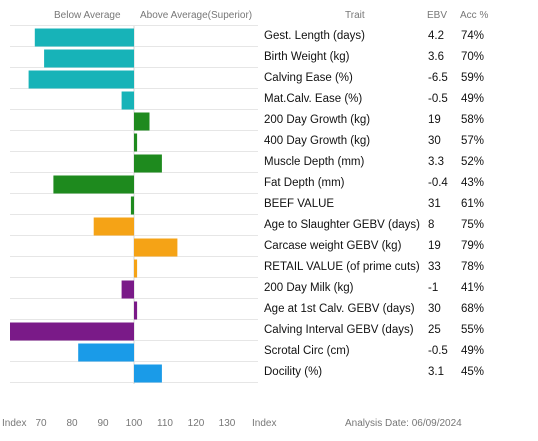  What do you see at coordinates (134, 423) in the screenshot?
I see `x-tick-label: 100` at bounding box center [134, 423].